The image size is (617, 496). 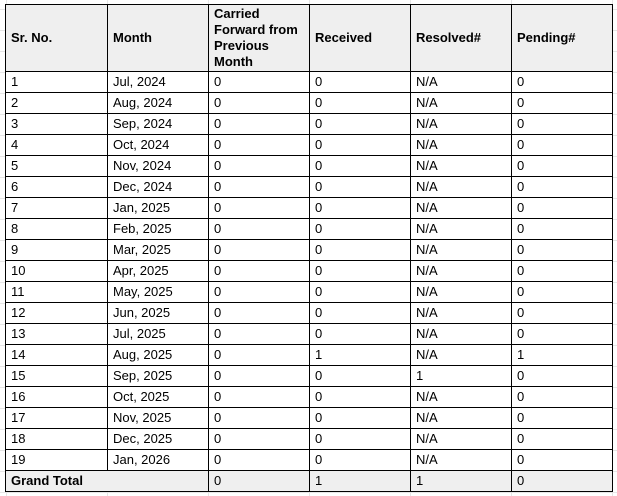 I want to click on table-row: 9 Mar, 2025 0 0 N/A 0, so click(x=309, y=250).